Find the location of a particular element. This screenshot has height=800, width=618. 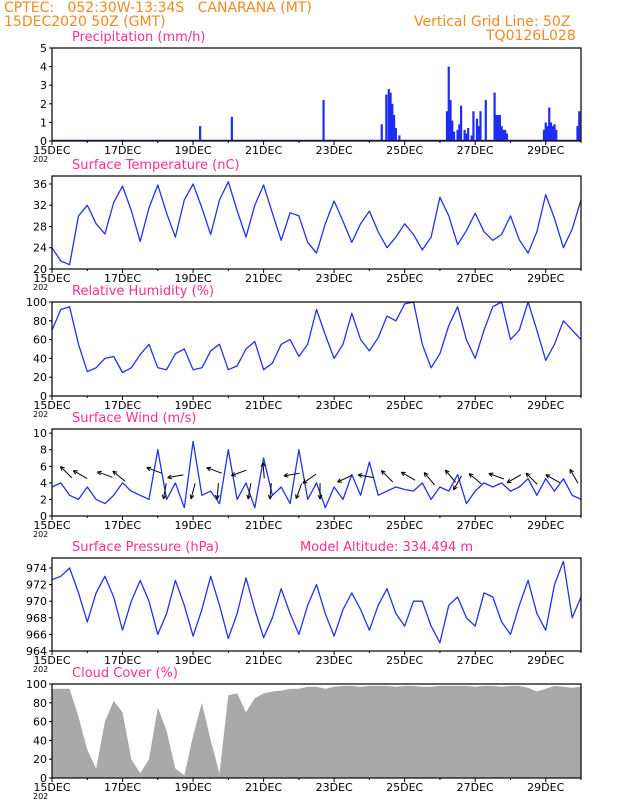

y-tick-label: 20 is located at coordinates (40, 759).